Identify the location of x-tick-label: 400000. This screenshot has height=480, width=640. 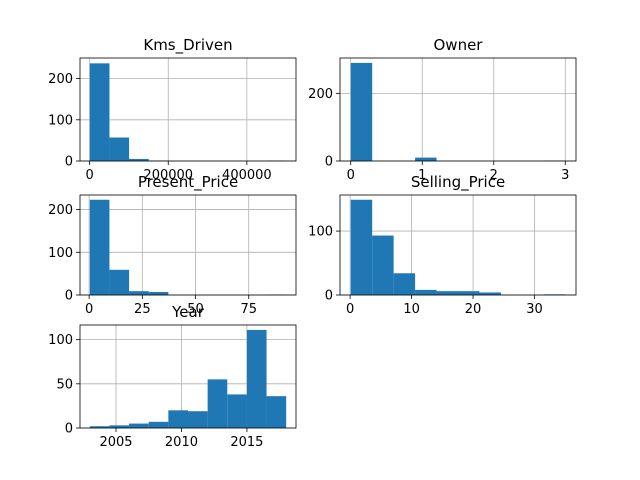
(247, 175).